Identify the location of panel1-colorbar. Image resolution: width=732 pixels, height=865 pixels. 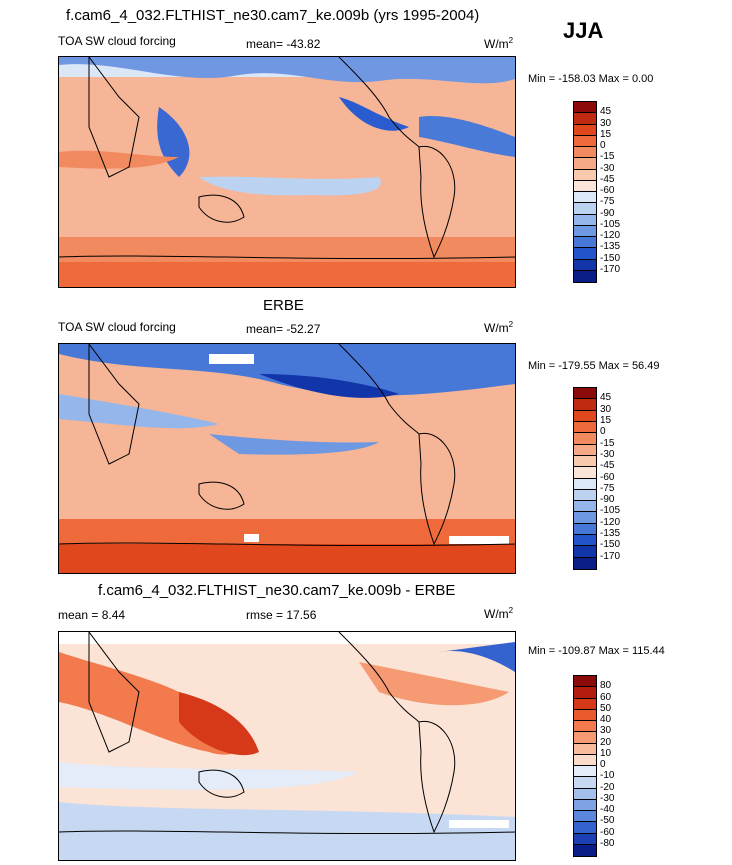
(585, 192).